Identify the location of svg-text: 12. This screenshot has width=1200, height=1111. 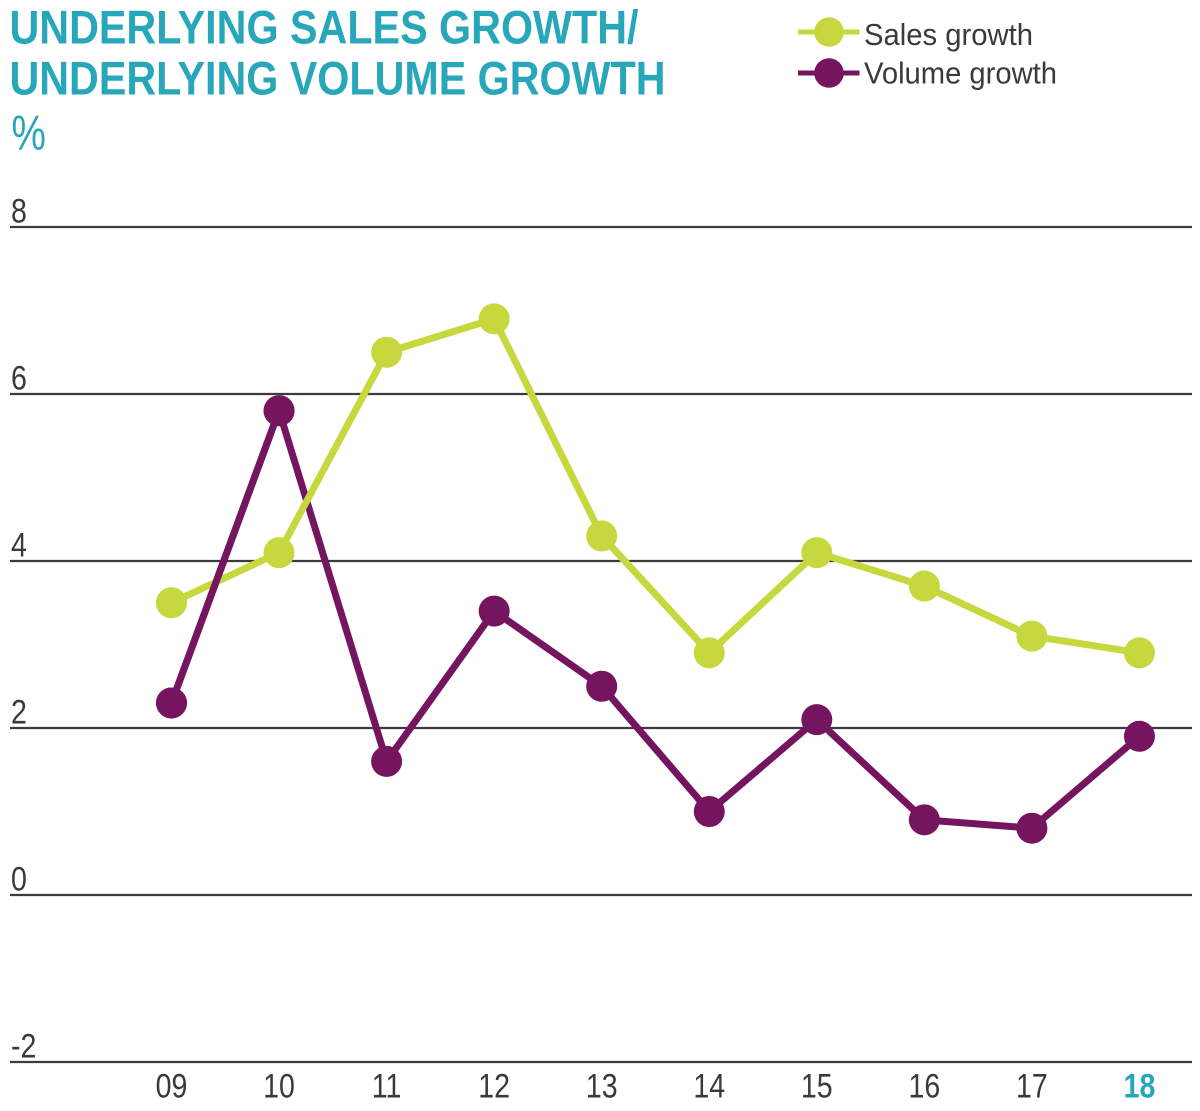
(494, 1086).